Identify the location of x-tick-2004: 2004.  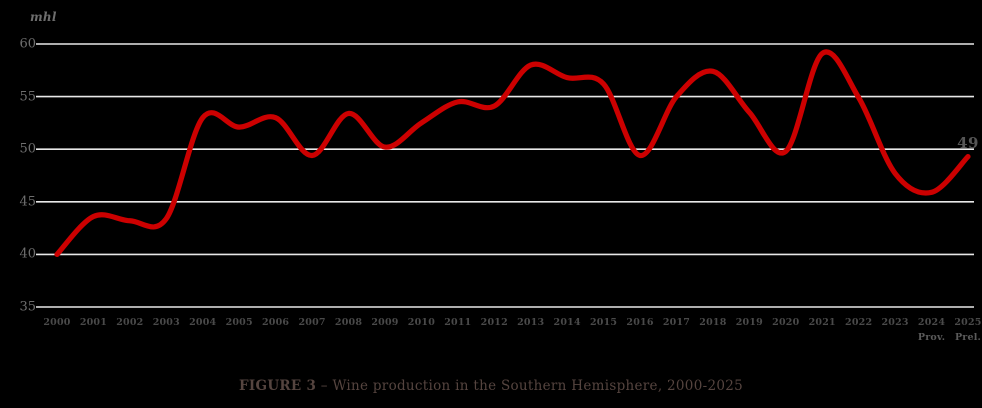
(203, 323).